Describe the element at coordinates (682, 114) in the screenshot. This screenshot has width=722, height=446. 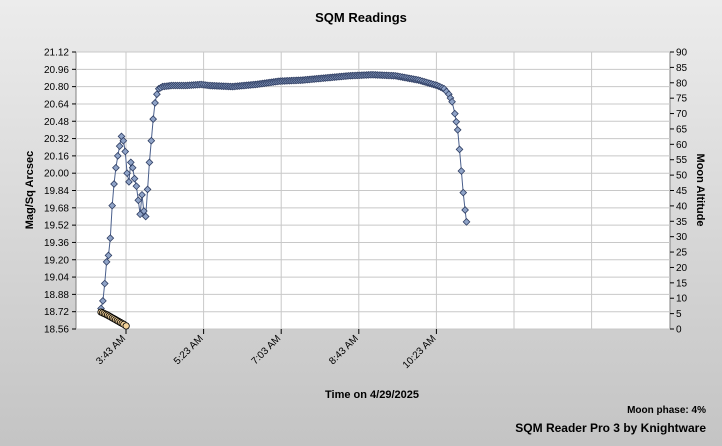
I see `y2-tick-label: 70` at that location.